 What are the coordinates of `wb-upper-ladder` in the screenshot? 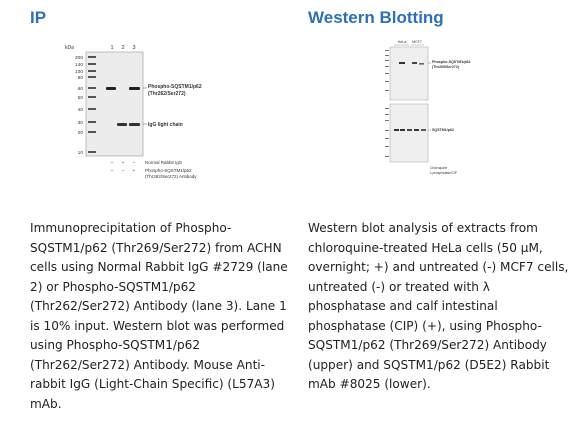 It's located at (387, 70).